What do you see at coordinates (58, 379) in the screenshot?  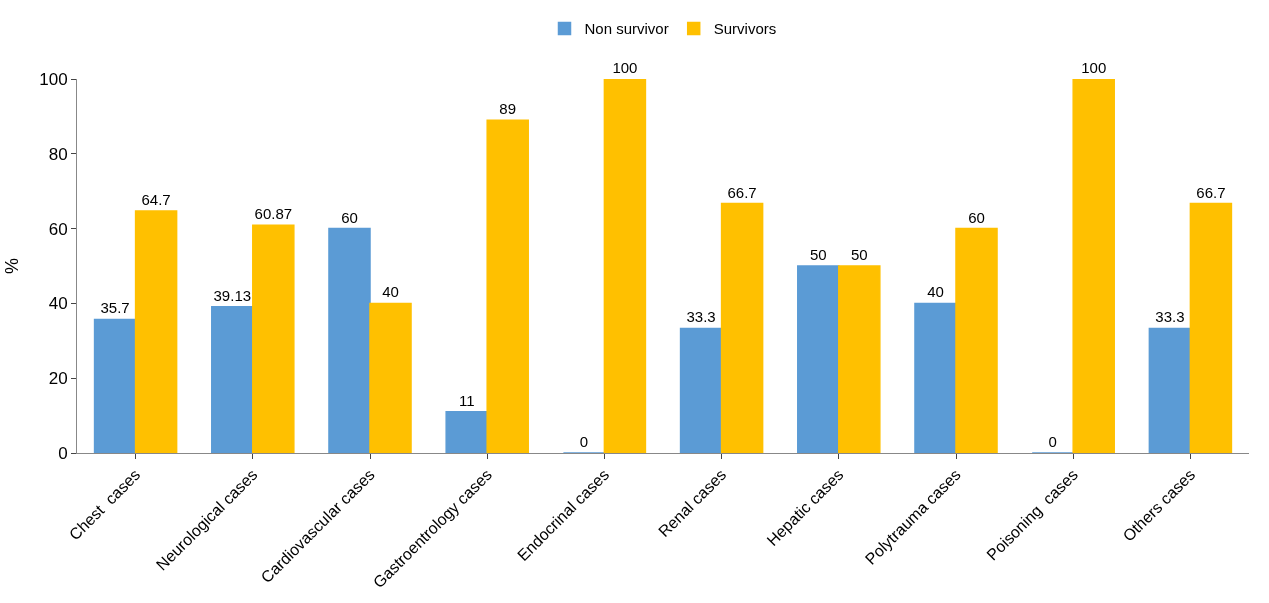 I see `y-tick-label: 20` at bounding box center [58, 379].